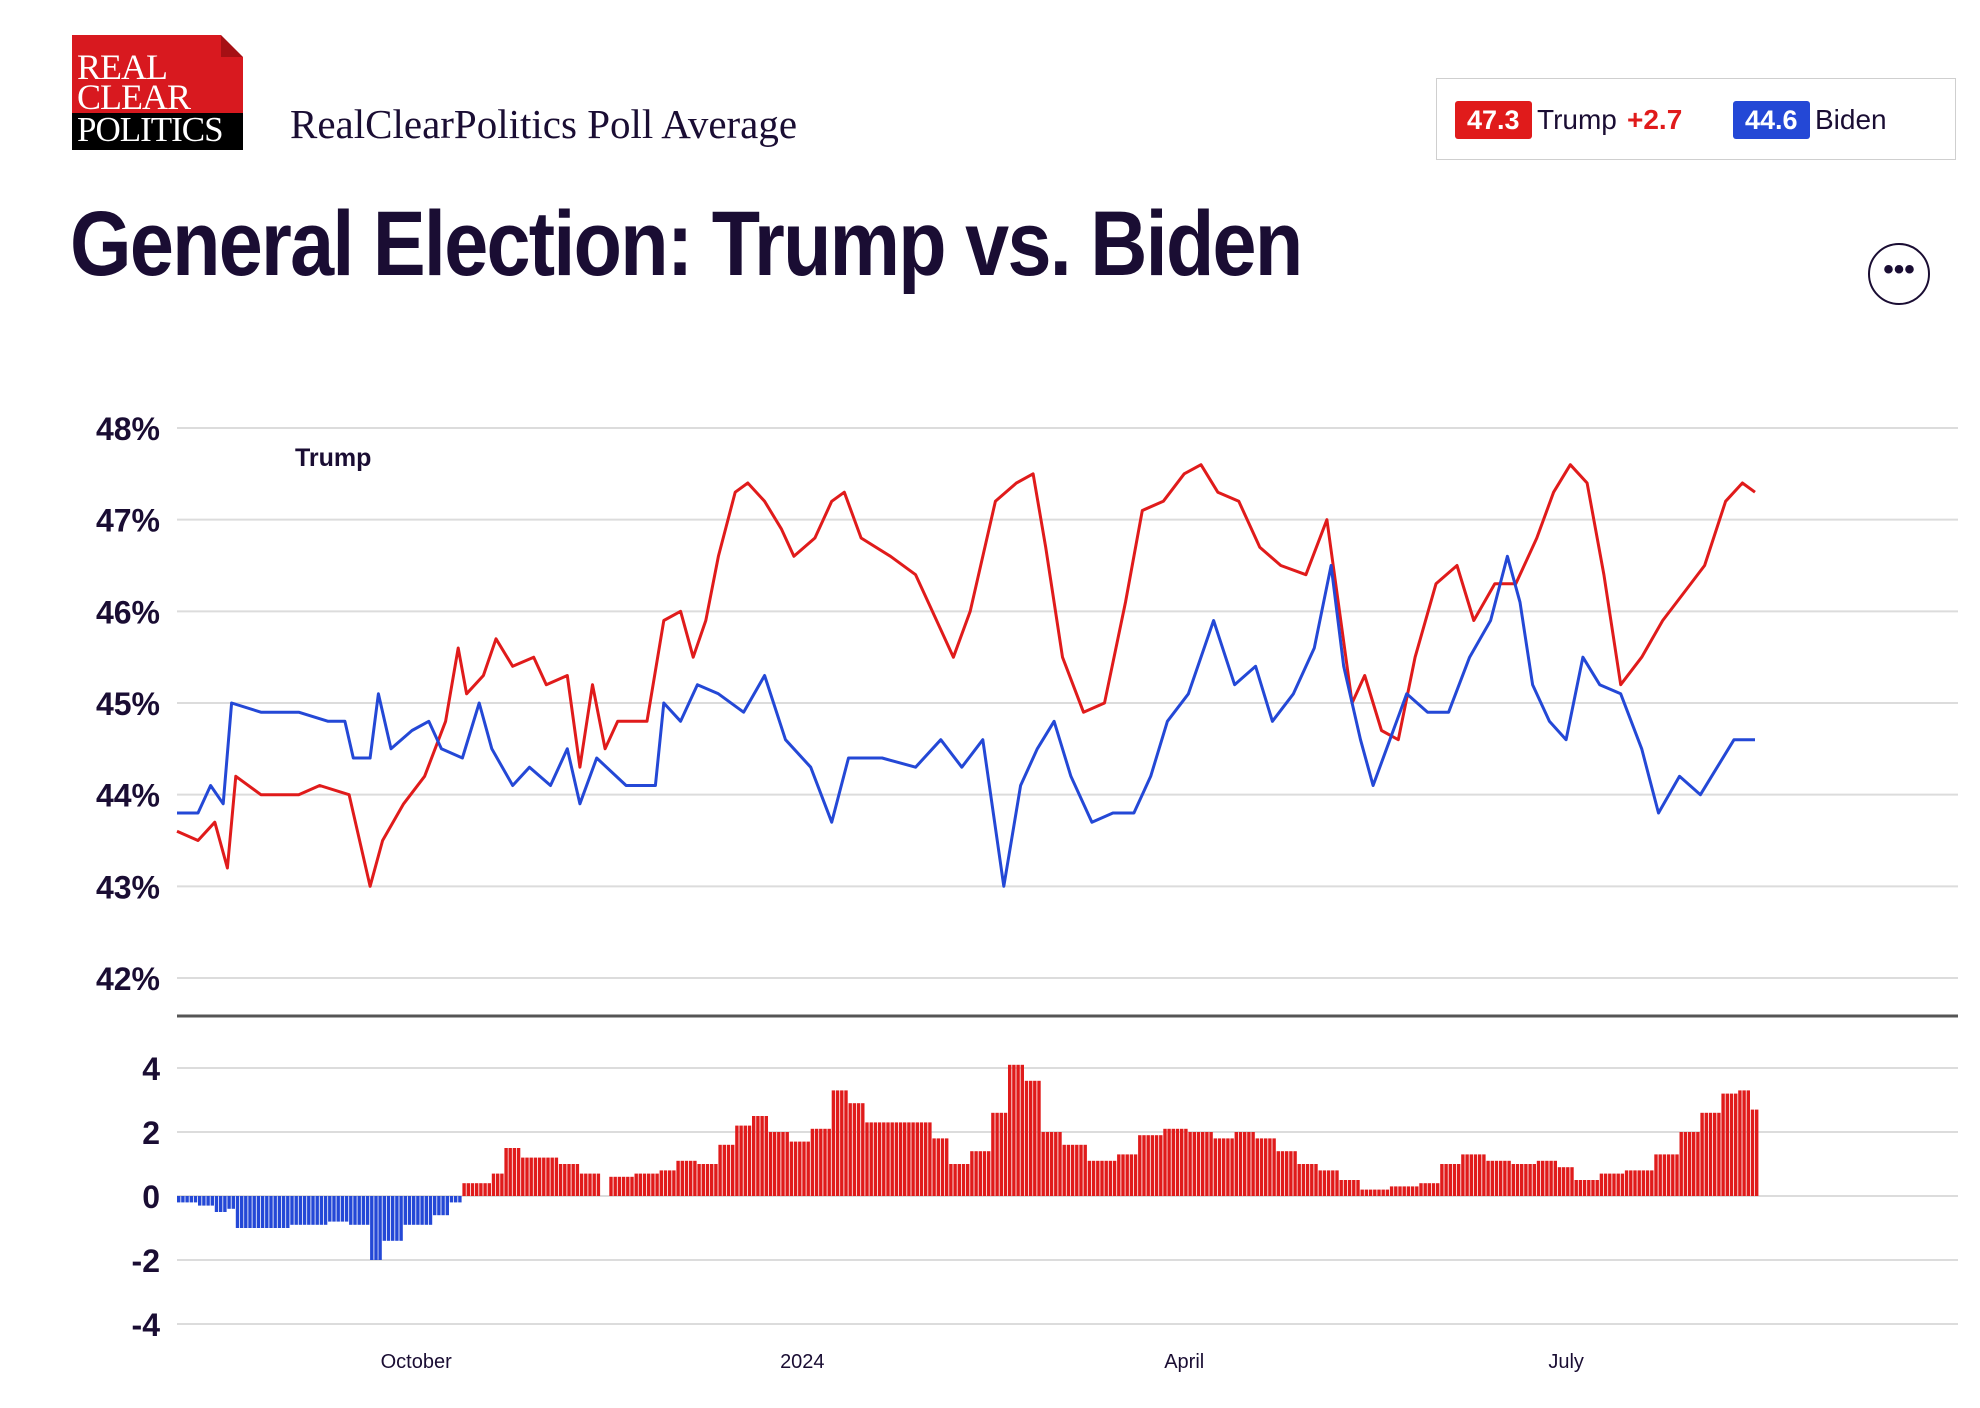  Describe the element at coordinates (128, 796) in the screenshot. I see `y-tick-label: 44%` at that location.